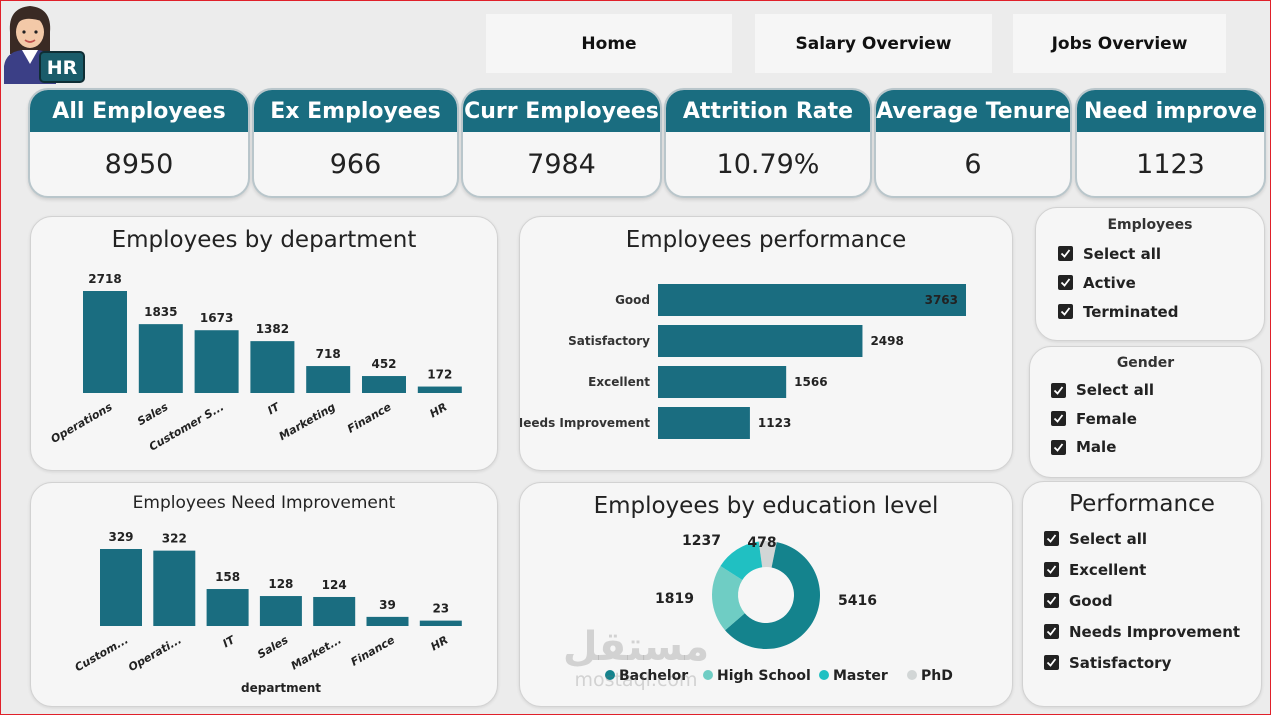 The image size is (1271, 715). Describe the element at coordinates (1152, 569) in the screenshot. I see `filter-item-excellent: Excellent` at that location.